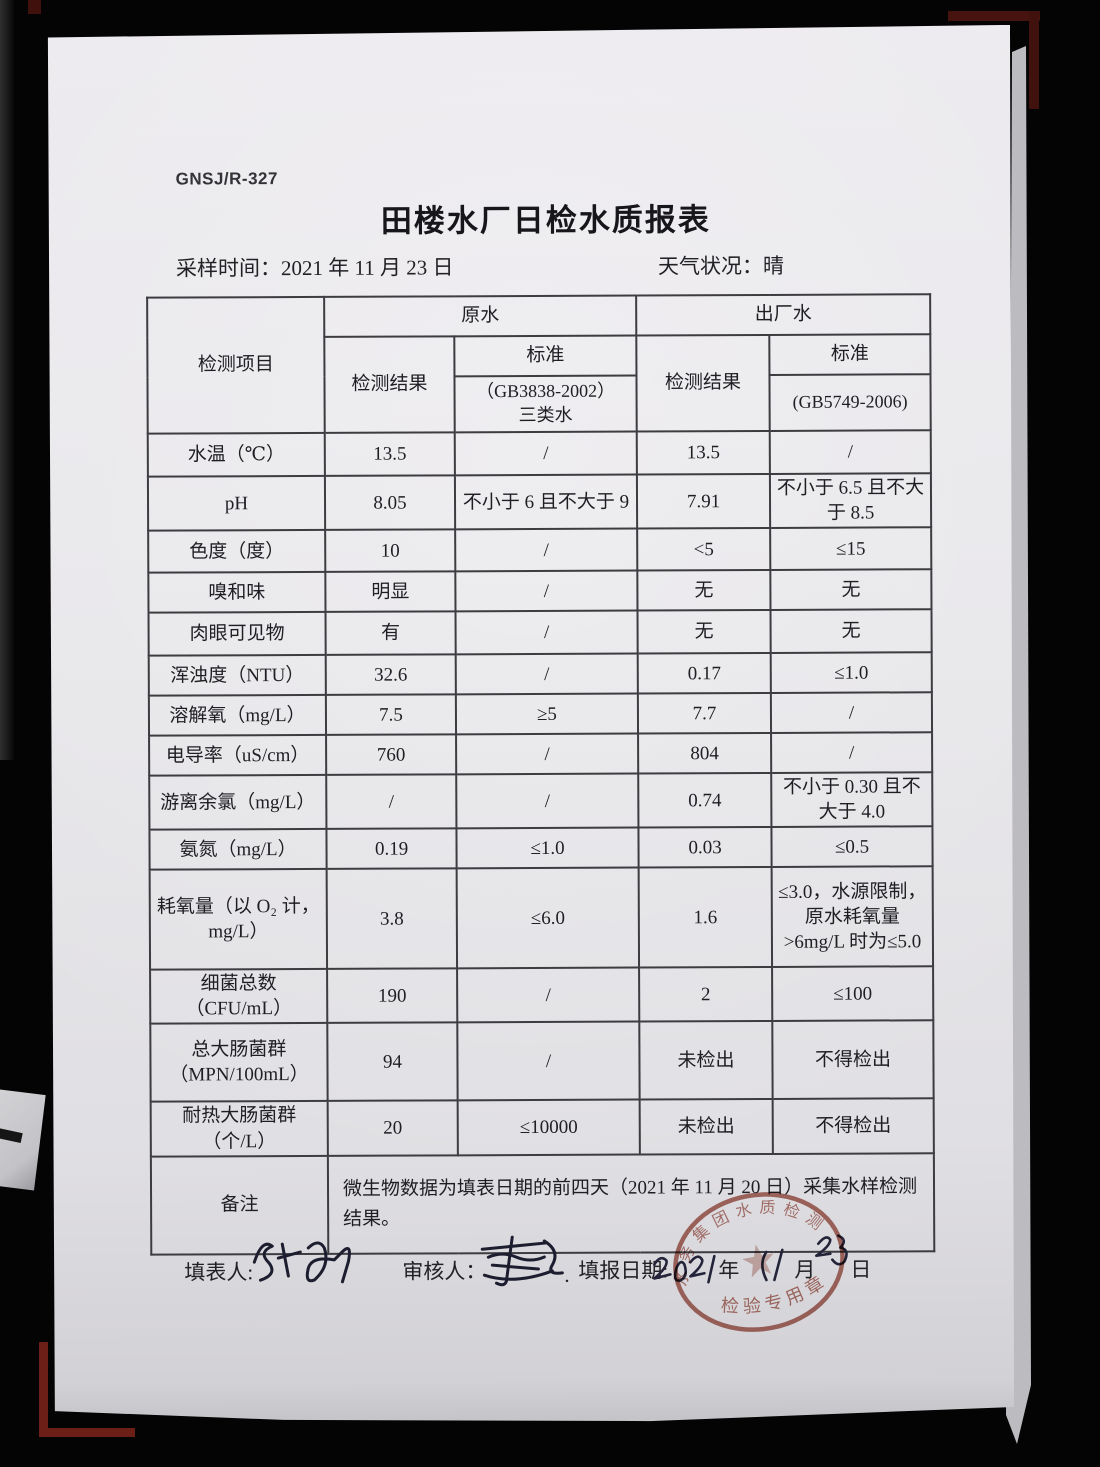 The image size is (1100, 1467). Describe the element at coordinates (219, 1272) in the screenshot. I see `filler-label: 填表人:` at that location.